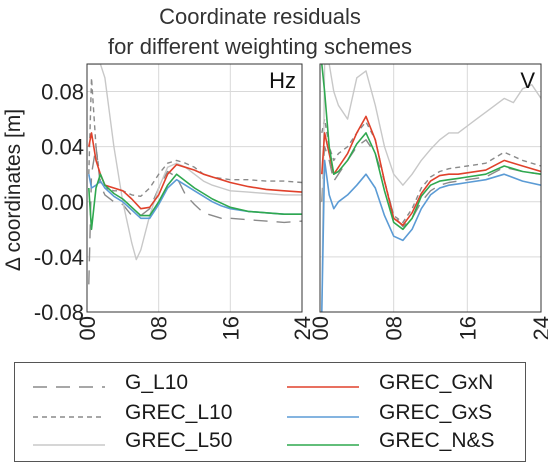 This screenshot has height=472, width=548. What do you see at coordinates (62, 147) in the screenshot?
I see `y-tick-label: 0.04` at bounding box center [62, 147].